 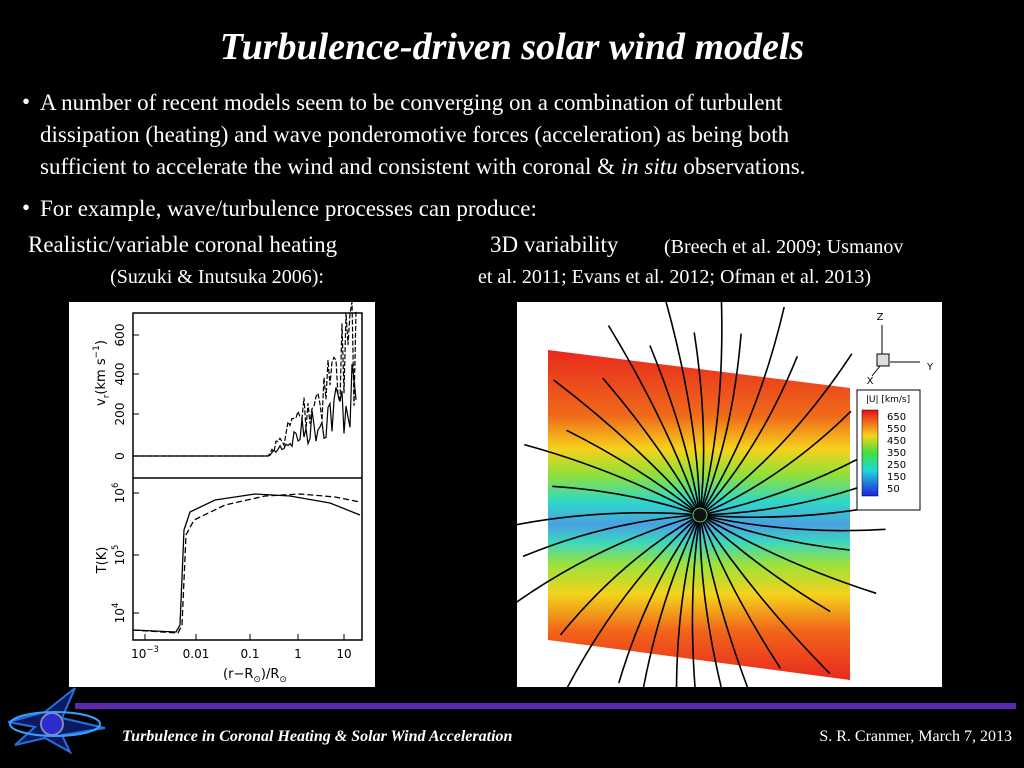 I want to click on label-sup: −1, so click(x=97, y=351).